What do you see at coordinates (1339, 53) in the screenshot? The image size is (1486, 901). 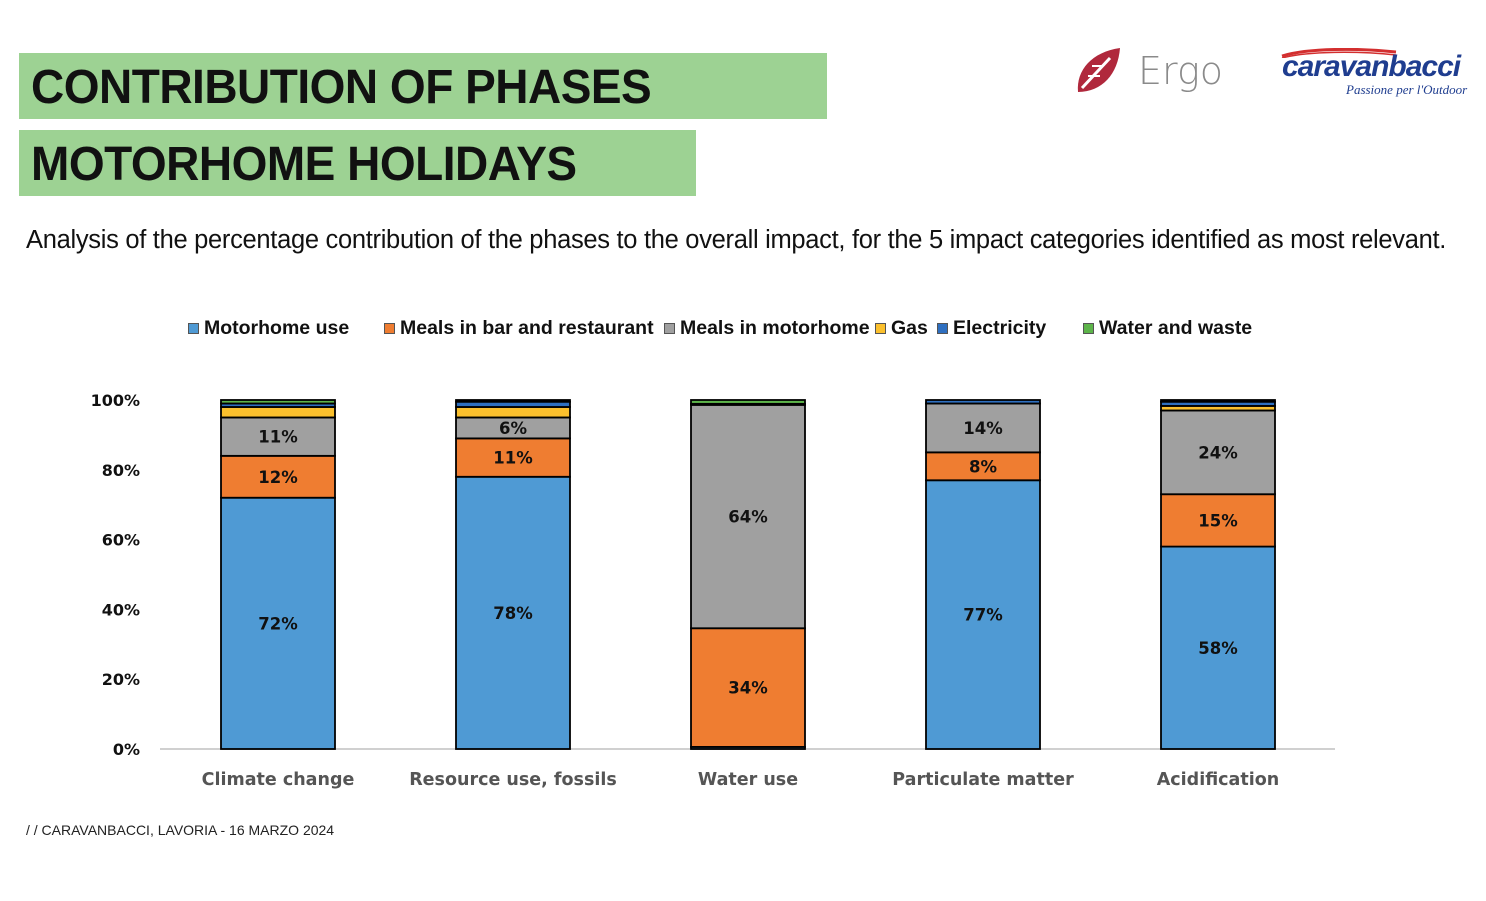 I see `swoosh-icon` at bounding box center [1339, 53].